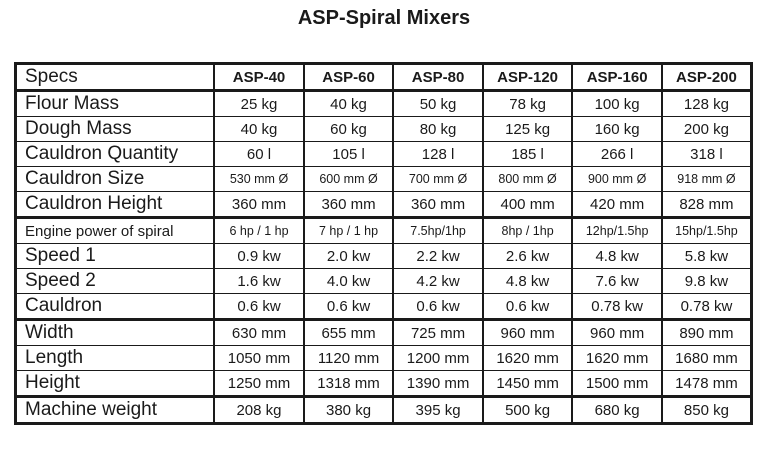 The width and height of the screenshot is (768, 461). Describe the element at coordinates (616, 410) in the screenshot. I see `value-cell: 680 kg` at that location.